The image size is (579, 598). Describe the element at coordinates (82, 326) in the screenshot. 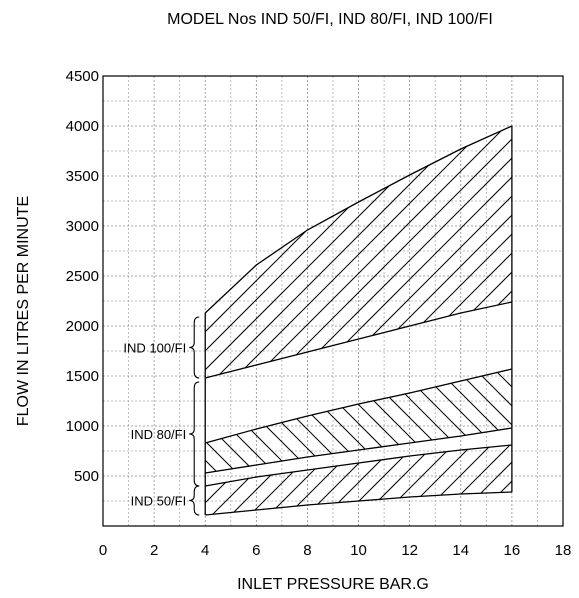

I see `y-tick-label: 2000` at that location.